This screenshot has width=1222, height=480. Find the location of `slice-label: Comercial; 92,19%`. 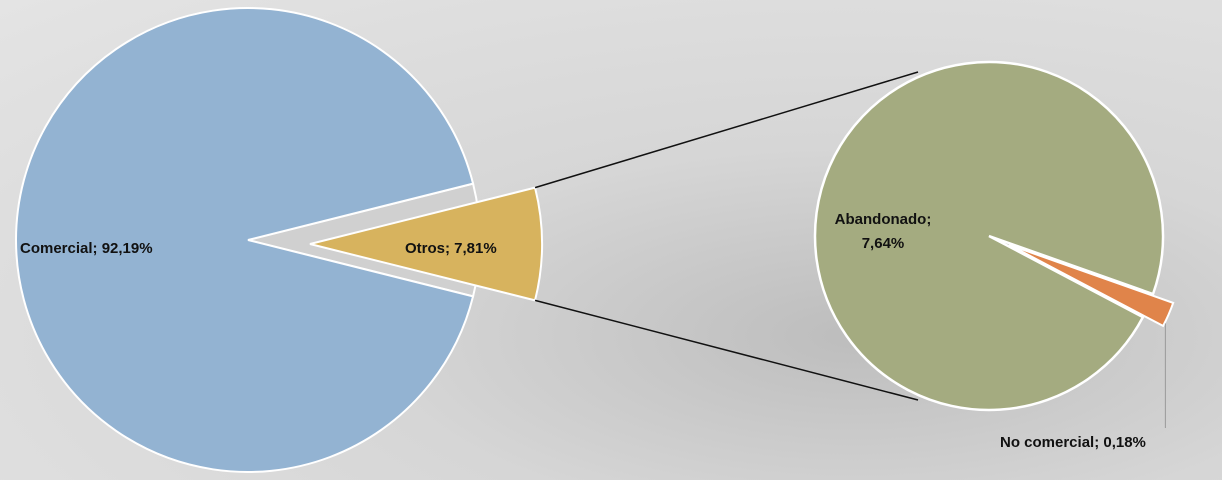

slice-label: Comercial; 92,19% is located at coordinates (86, 248).